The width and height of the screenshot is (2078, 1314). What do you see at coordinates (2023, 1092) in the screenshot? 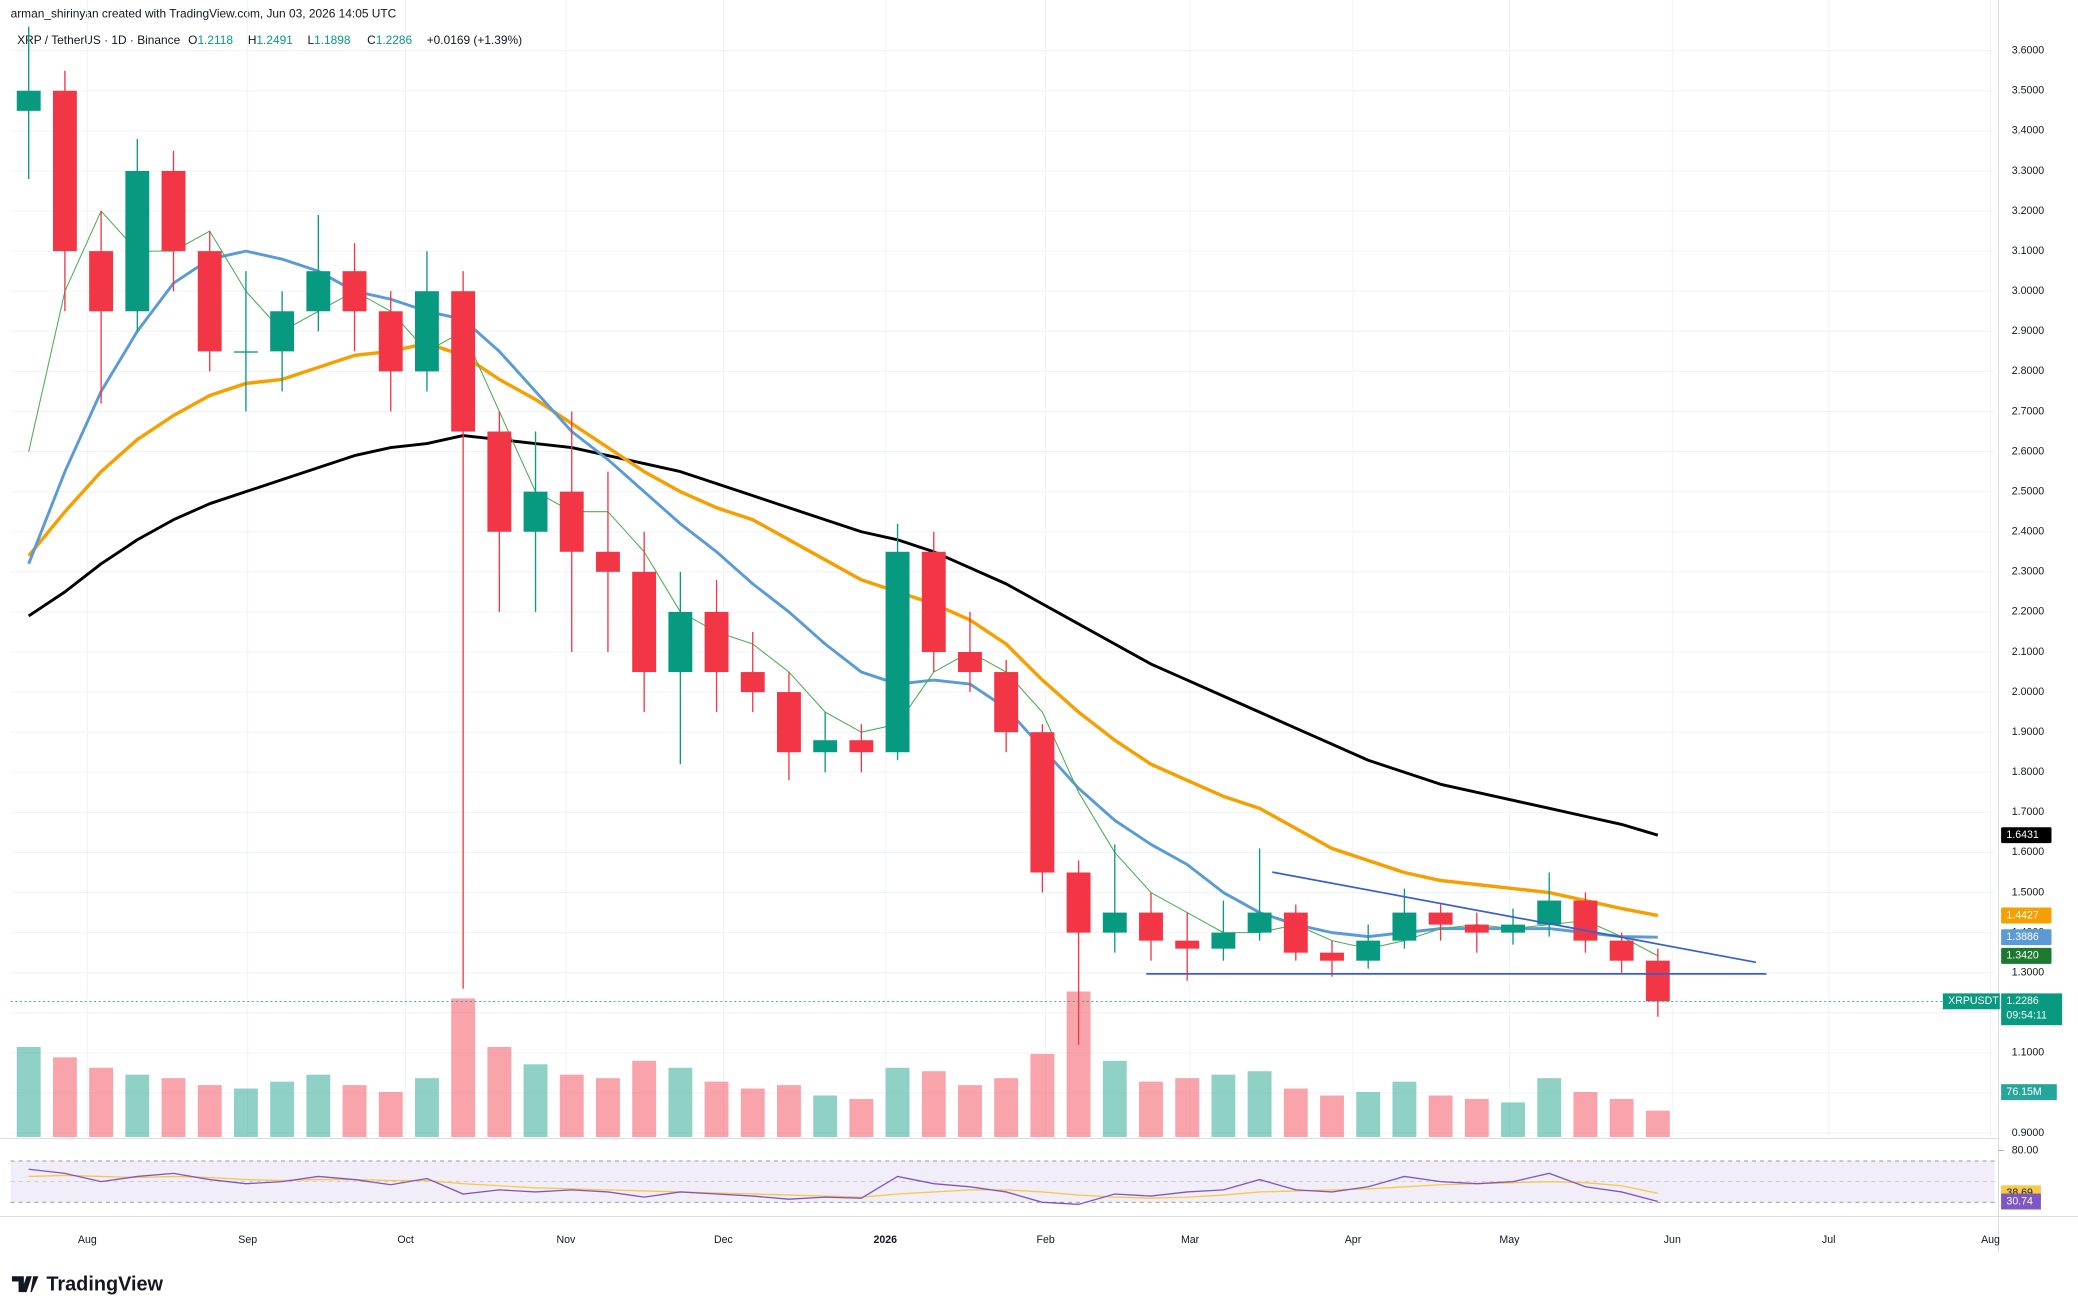
I see `volume-tag-label: 76.15M` at bounding box center [2023, 1092].